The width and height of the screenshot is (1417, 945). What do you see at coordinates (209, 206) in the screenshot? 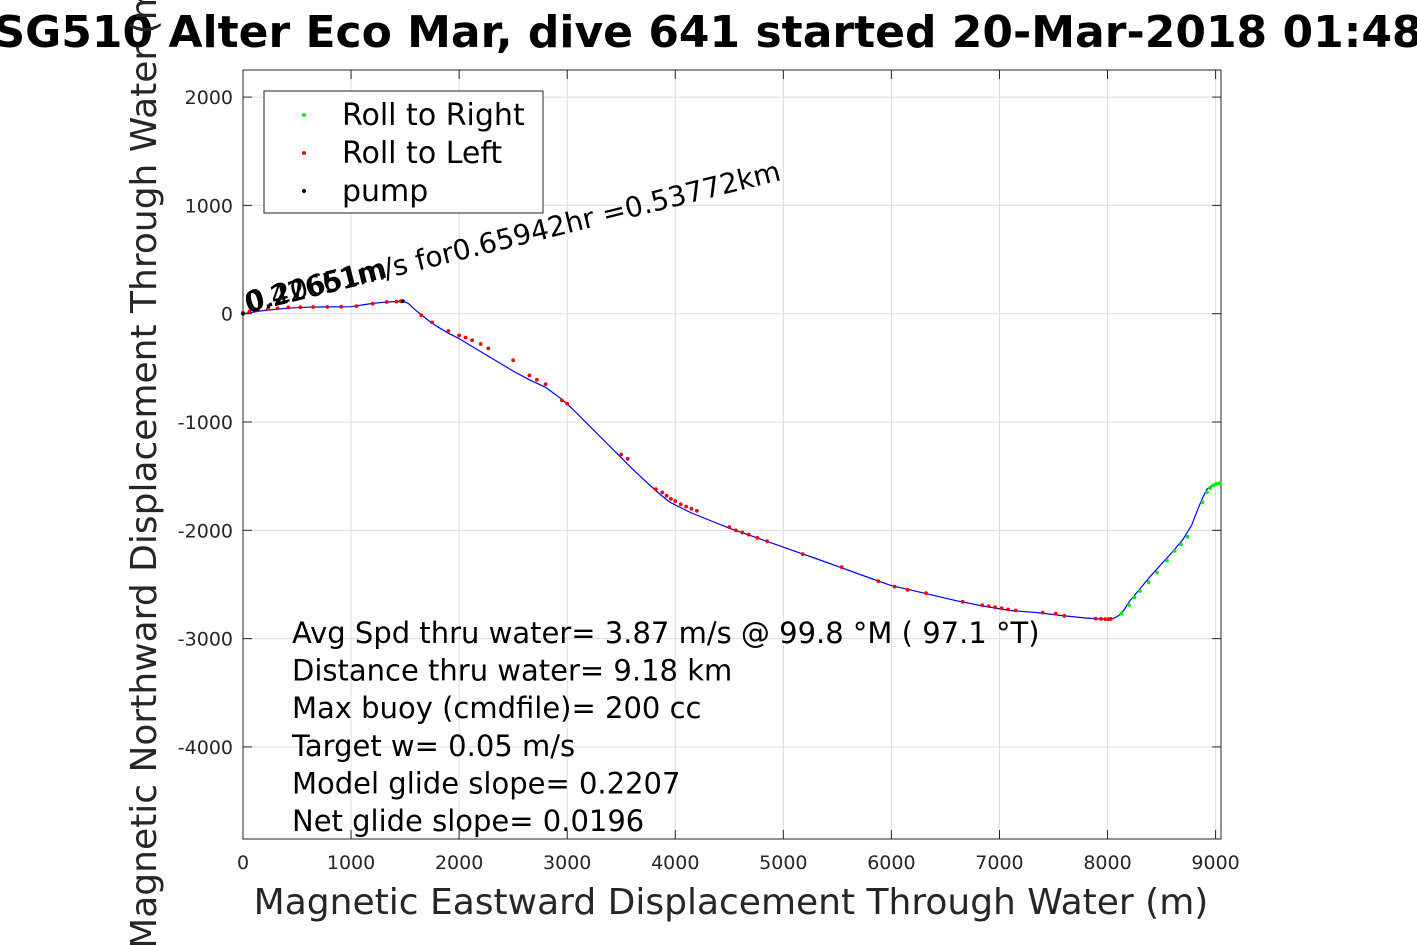
I see `y-tick-label: 1000` at bounding box center [209, 206].